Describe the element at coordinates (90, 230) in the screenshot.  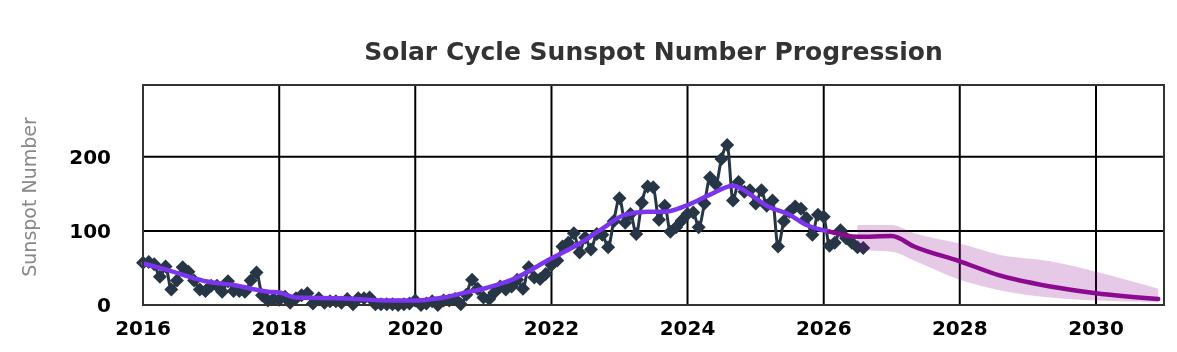
I see `y-tick-label: 100` at that location.